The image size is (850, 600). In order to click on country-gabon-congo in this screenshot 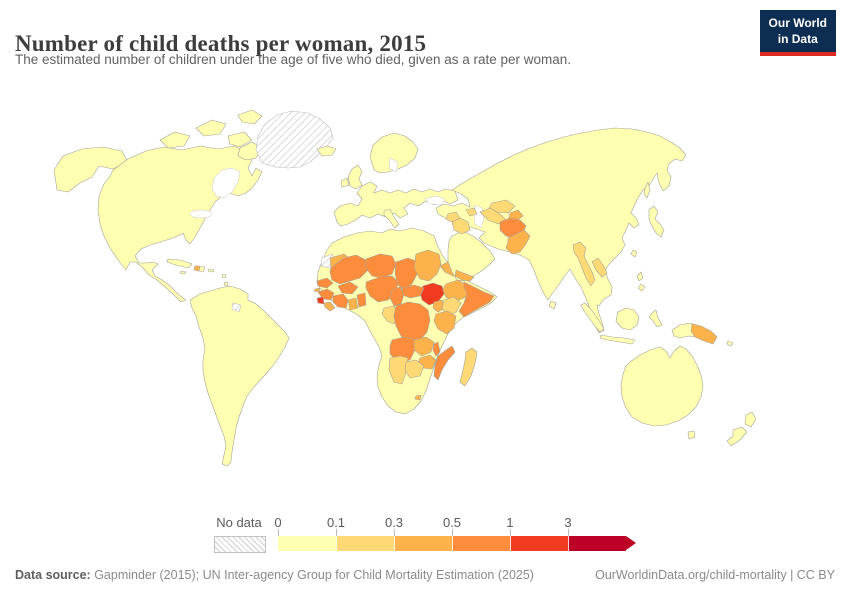, I will do `click(390, 315)`.